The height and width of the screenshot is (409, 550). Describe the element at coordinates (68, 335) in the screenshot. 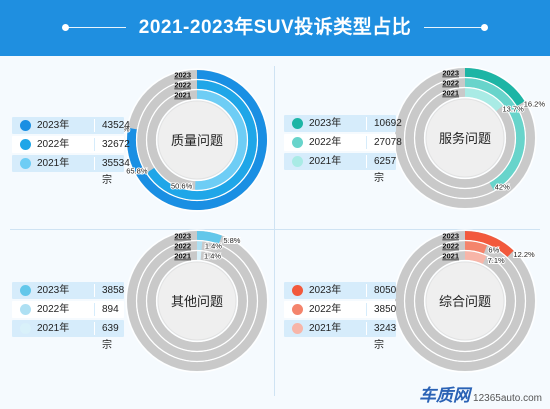

I see `legend-row: 2021年 639宗` at that location.